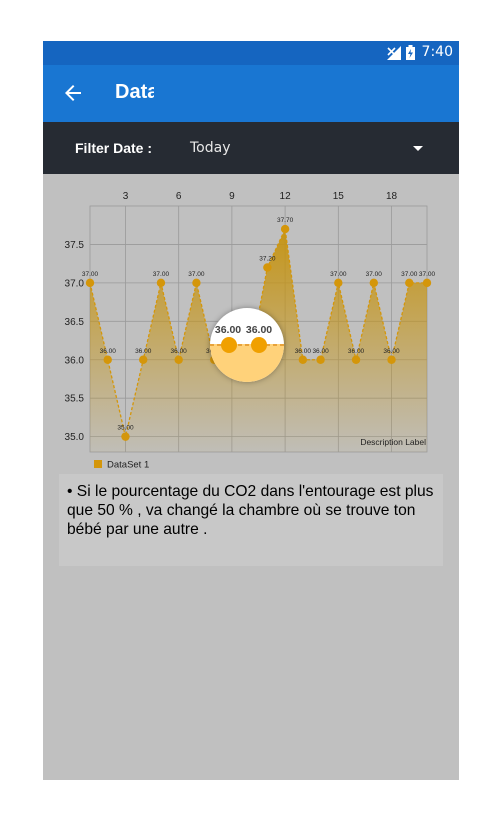 The width and height of the screenshot is (500, 828). I want to click on filter-date-value: Today, so click(210, 148).